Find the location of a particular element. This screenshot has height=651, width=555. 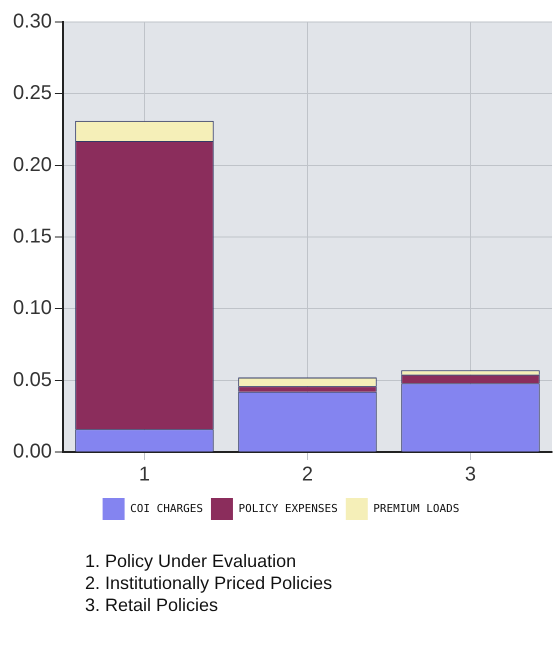

legend-label: POLICY EXPENSES is located at coordinates (288, 508).